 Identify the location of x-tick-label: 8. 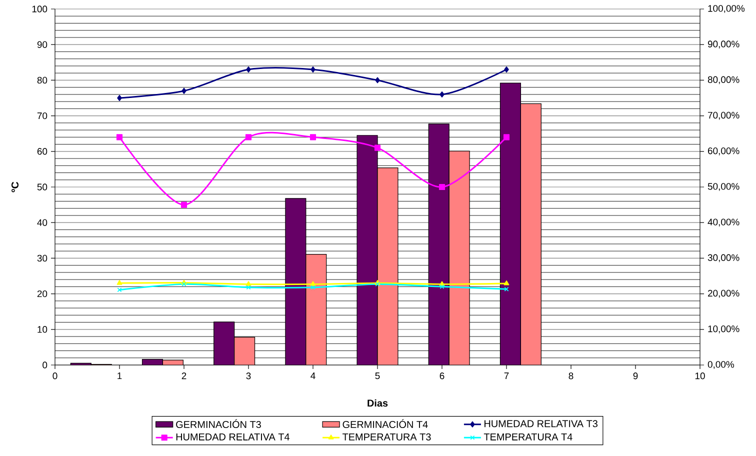
(571, 376).